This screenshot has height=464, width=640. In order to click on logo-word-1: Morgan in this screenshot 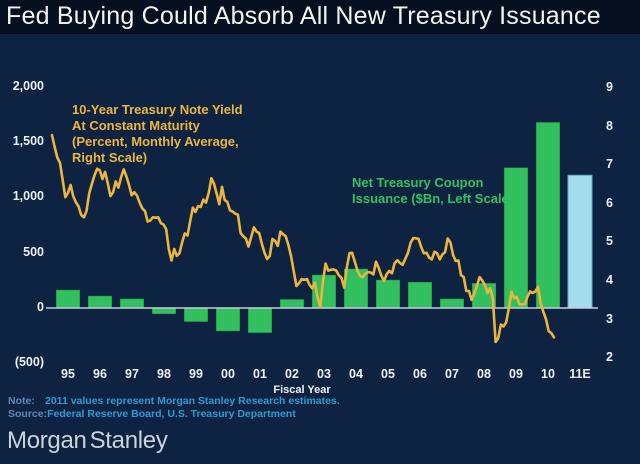, I will do `click(47, 440)`.